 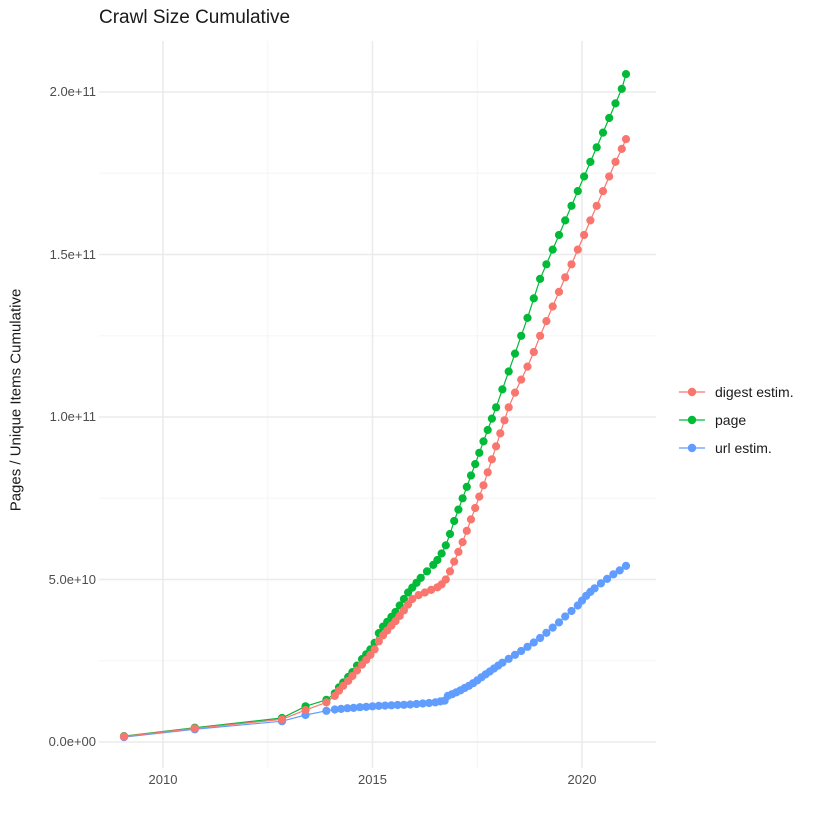 I want to click on y-tick-label-5e10: 5.0e+10, so click(x=72, y=579).